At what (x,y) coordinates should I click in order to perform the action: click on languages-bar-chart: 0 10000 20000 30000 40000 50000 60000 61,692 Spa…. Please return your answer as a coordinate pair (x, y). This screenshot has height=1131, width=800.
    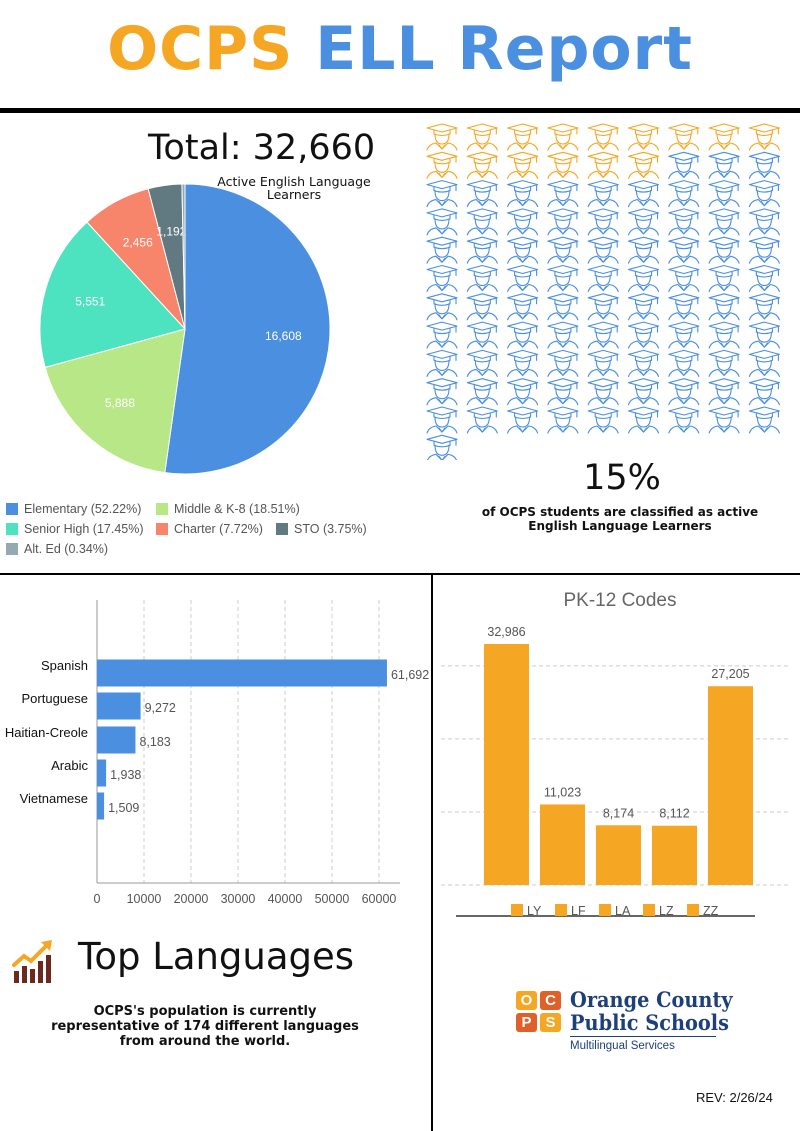
    Looking at the image, I should click on (217, 753).